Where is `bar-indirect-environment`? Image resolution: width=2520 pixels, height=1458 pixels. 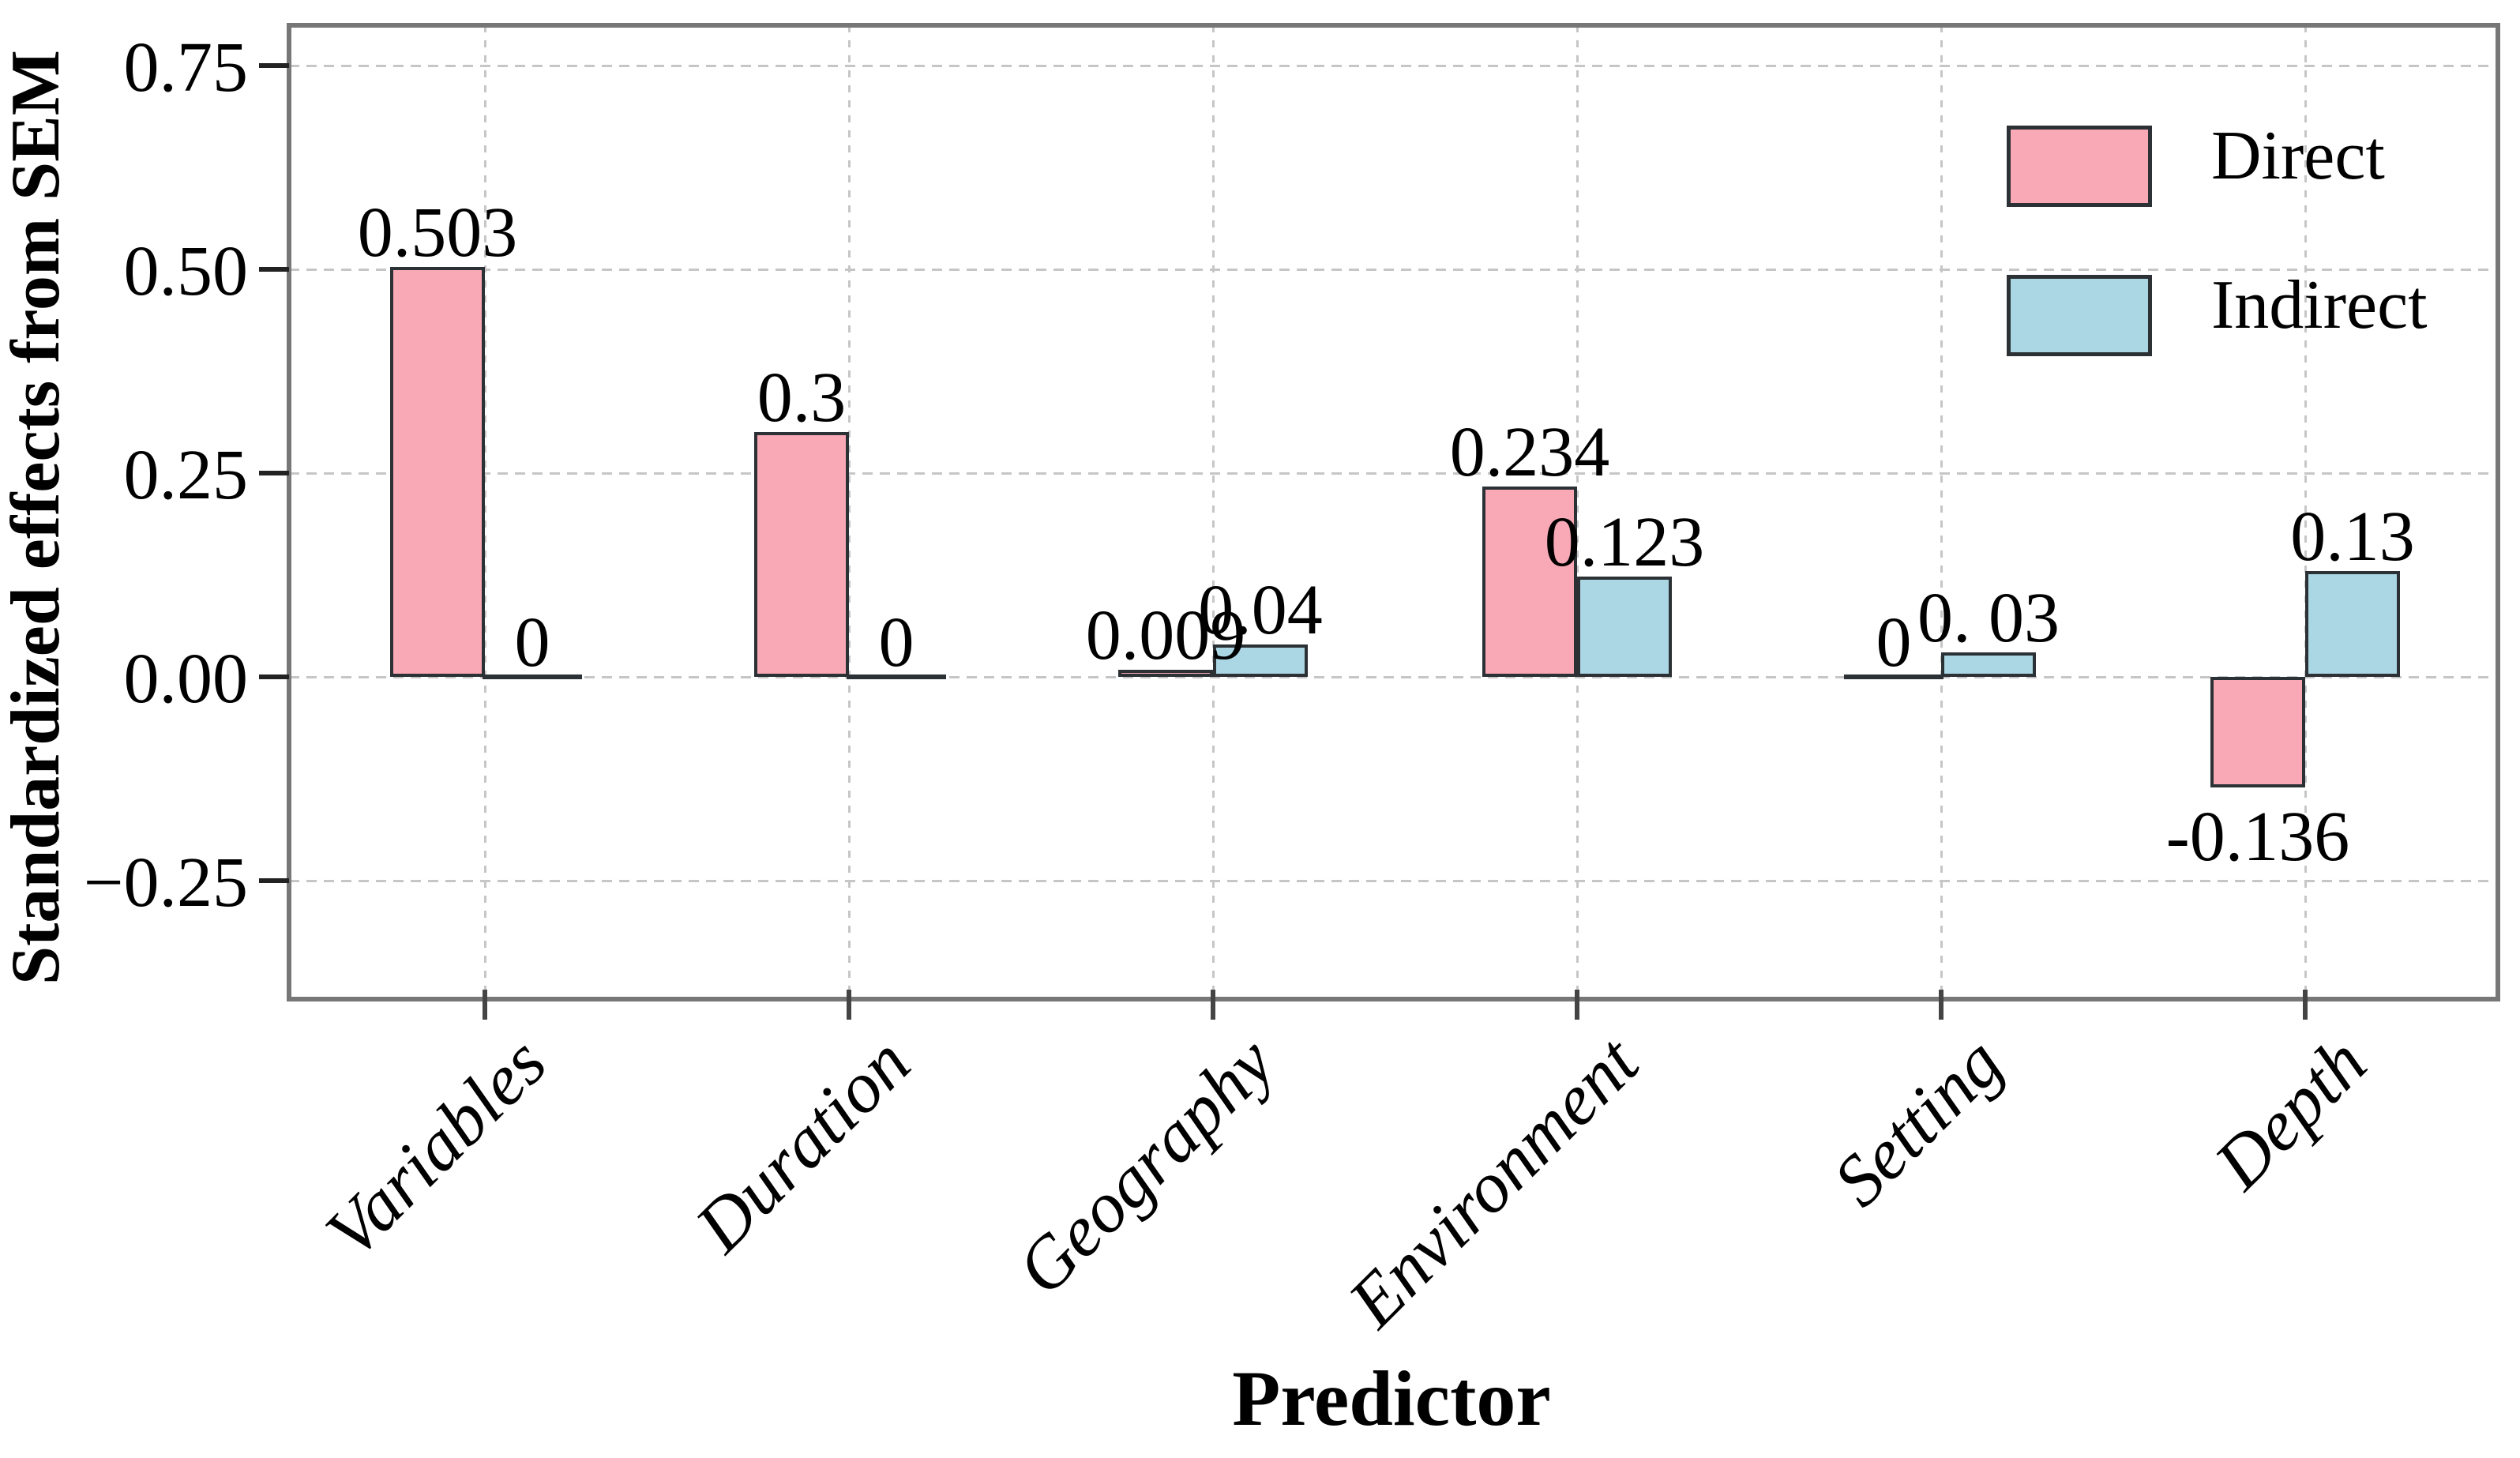
bar-indirect-environment is located at coordinates (1624, 627).